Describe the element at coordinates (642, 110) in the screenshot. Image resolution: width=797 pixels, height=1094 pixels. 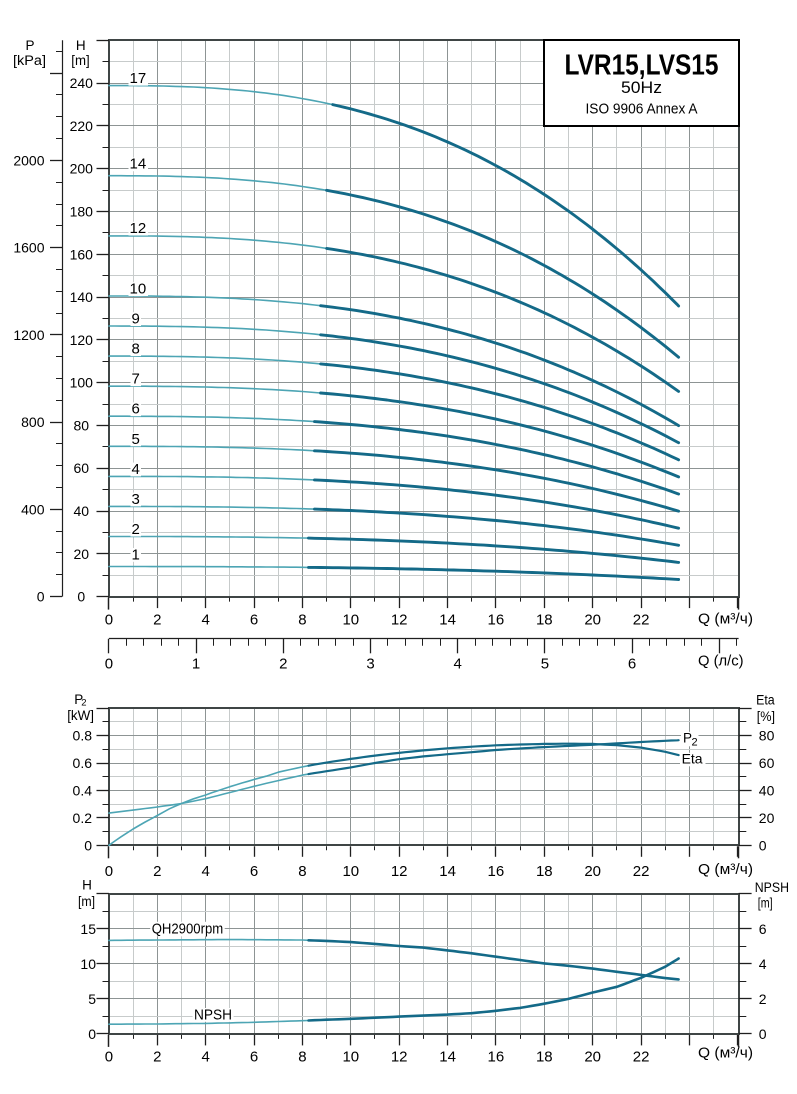
I see `svg-text: ISO 9906 Annex A` at that location.